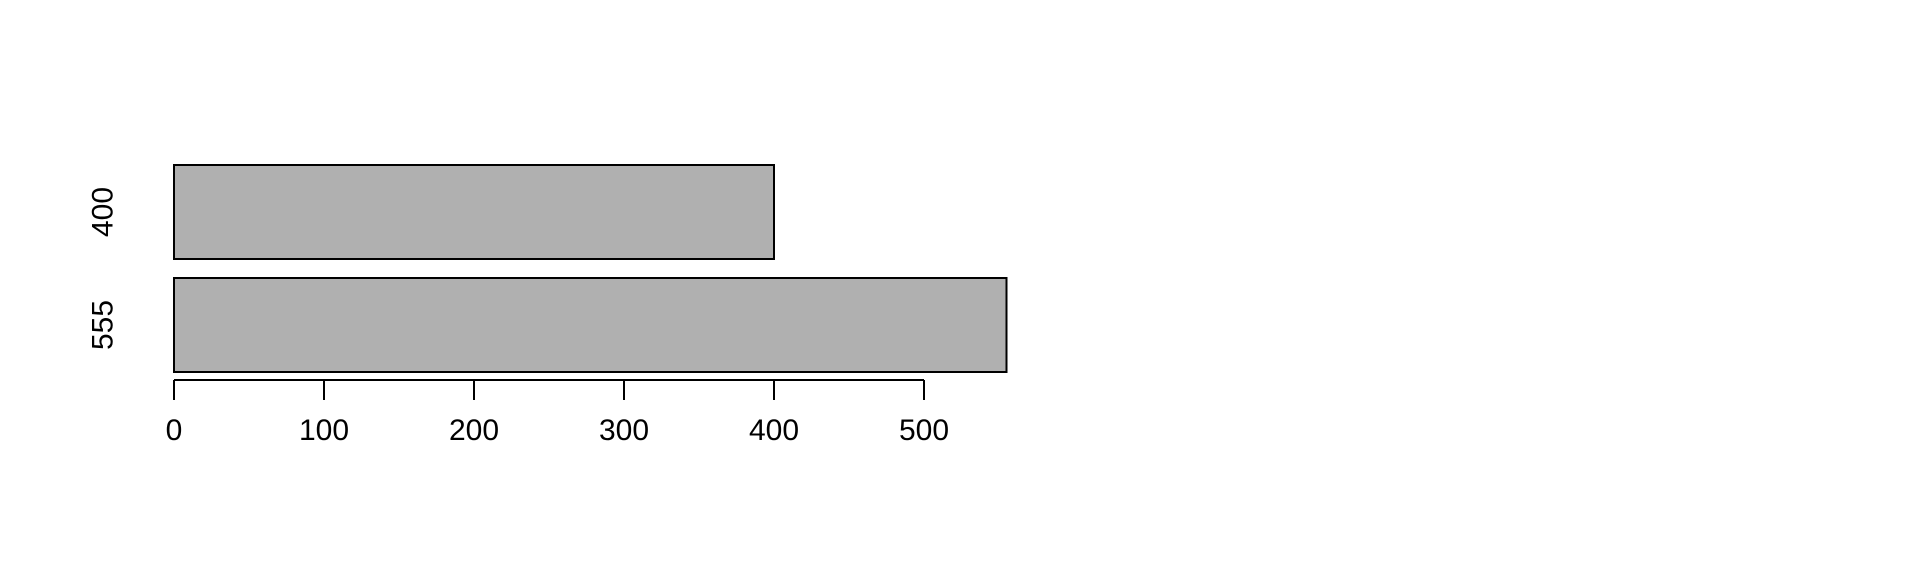 The image size is (1920, 581). What do you see at coordinates (324, 430) in the screenshot?
I see `x-tick-label-100: 100` at bounding box center [324, 430].